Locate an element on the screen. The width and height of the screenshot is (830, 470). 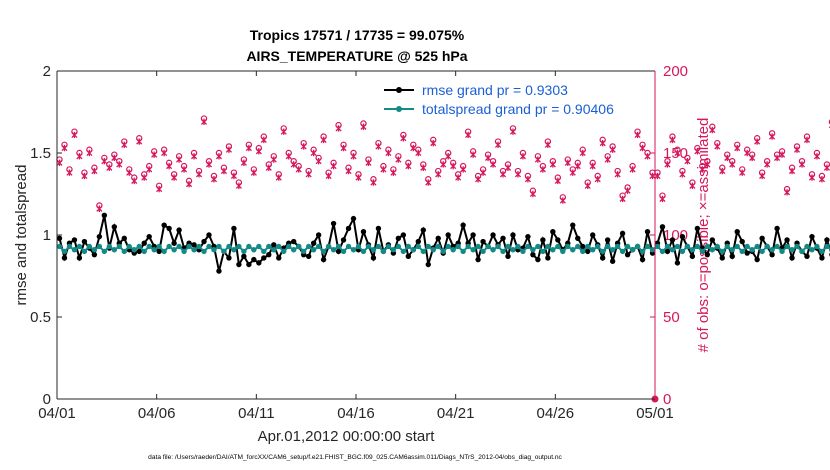
y-tick-label: 0.5 is located at coordinates (40, 317).